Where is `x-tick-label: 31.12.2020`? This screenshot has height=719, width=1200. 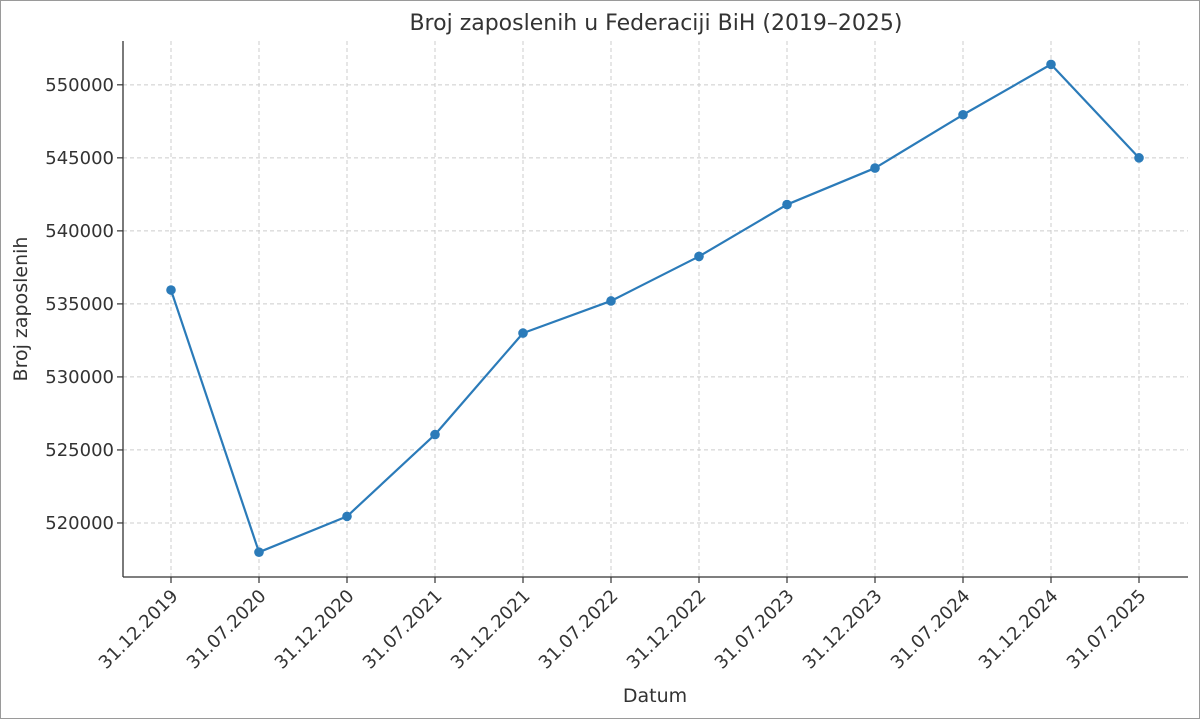 x-tick-label: 31.12.2020 is located at coordinates (315, 630).